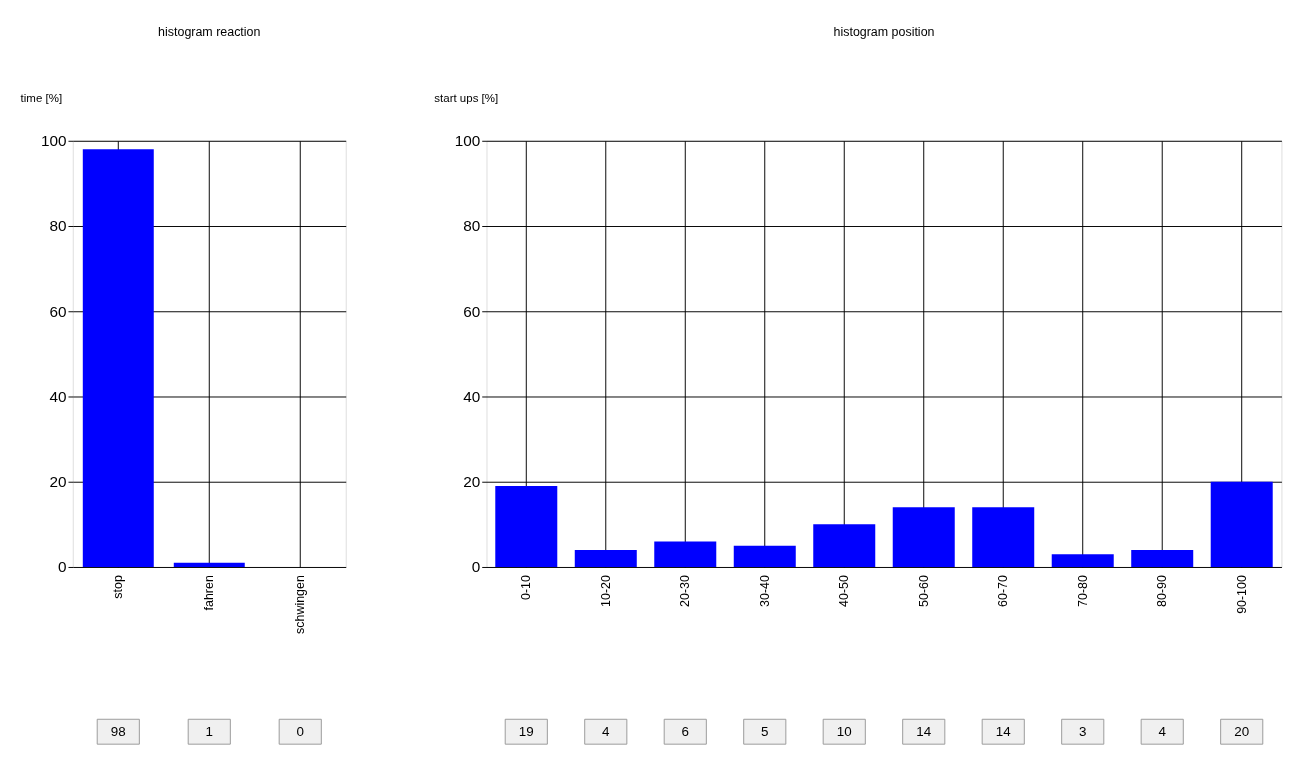  I want to click on x-tick-label: 50-60, so click(923, 591).